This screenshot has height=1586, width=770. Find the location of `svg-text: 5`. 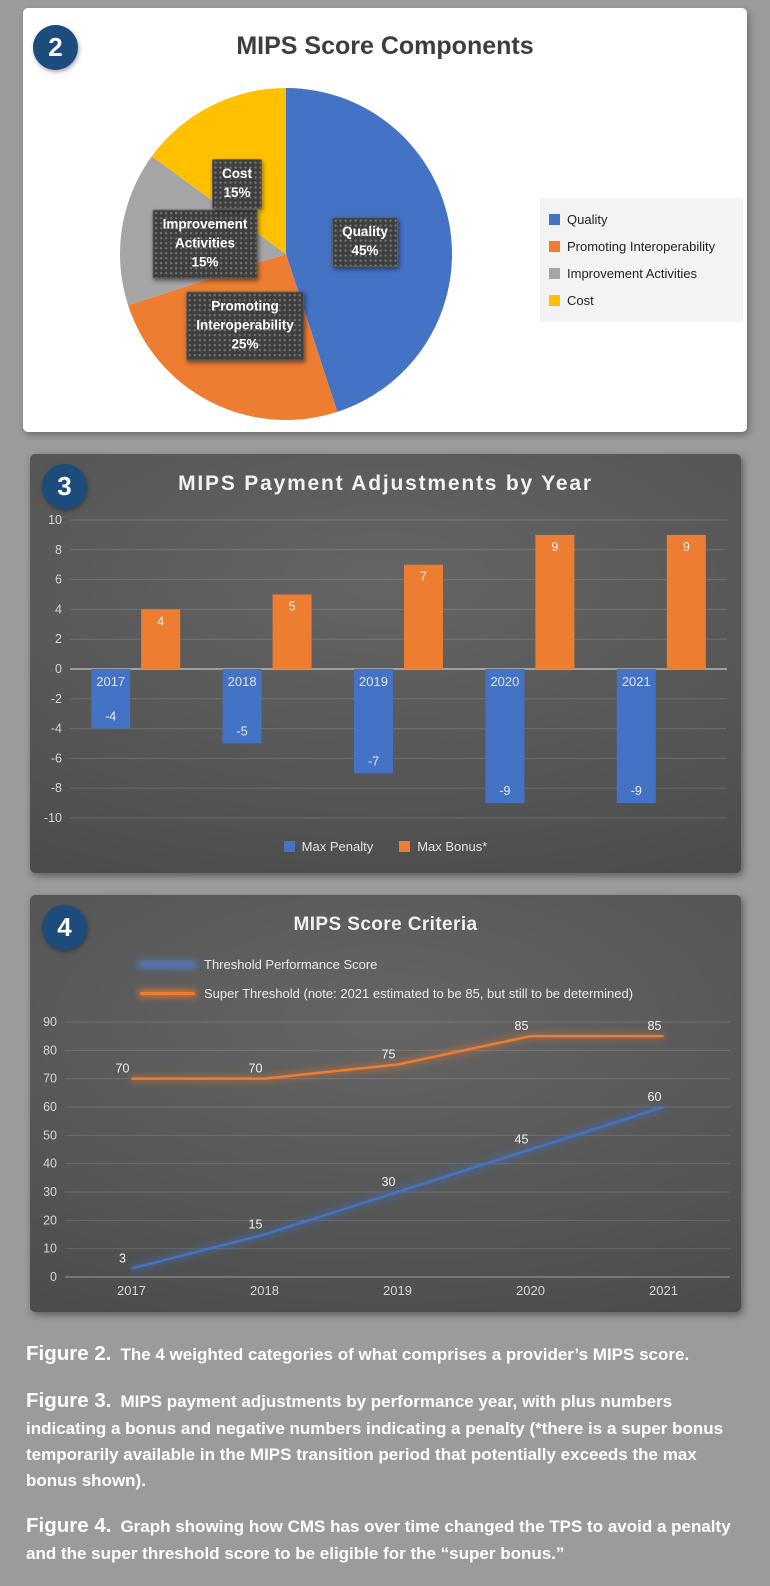

svg-text: 5 is located at coordinates (292, 607).